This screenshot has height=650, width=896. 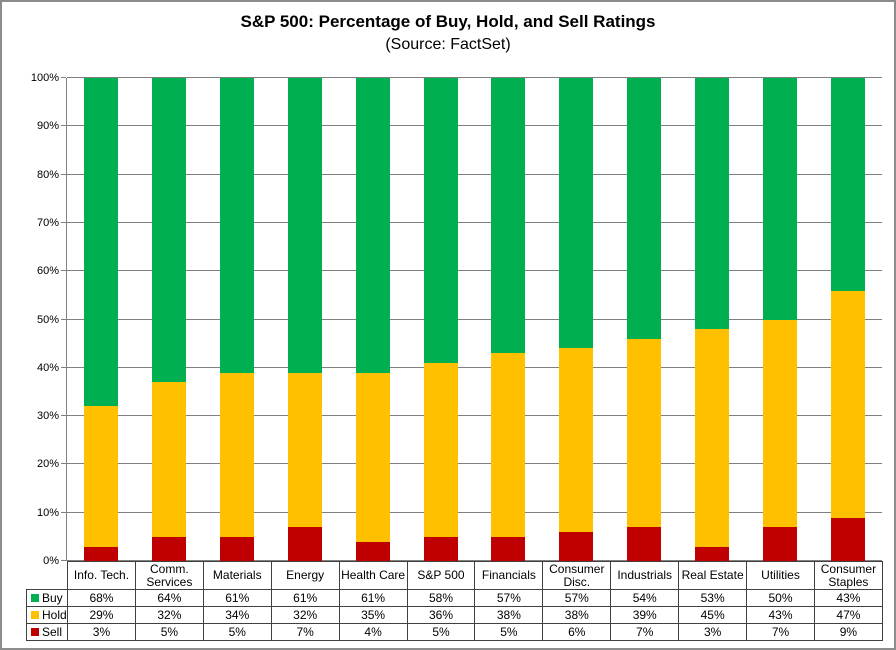 What do you see at coordinates (168, 459) in the screenshot?
I see `bar-segment-hold-comm-services` at bounding box center [168, 459].